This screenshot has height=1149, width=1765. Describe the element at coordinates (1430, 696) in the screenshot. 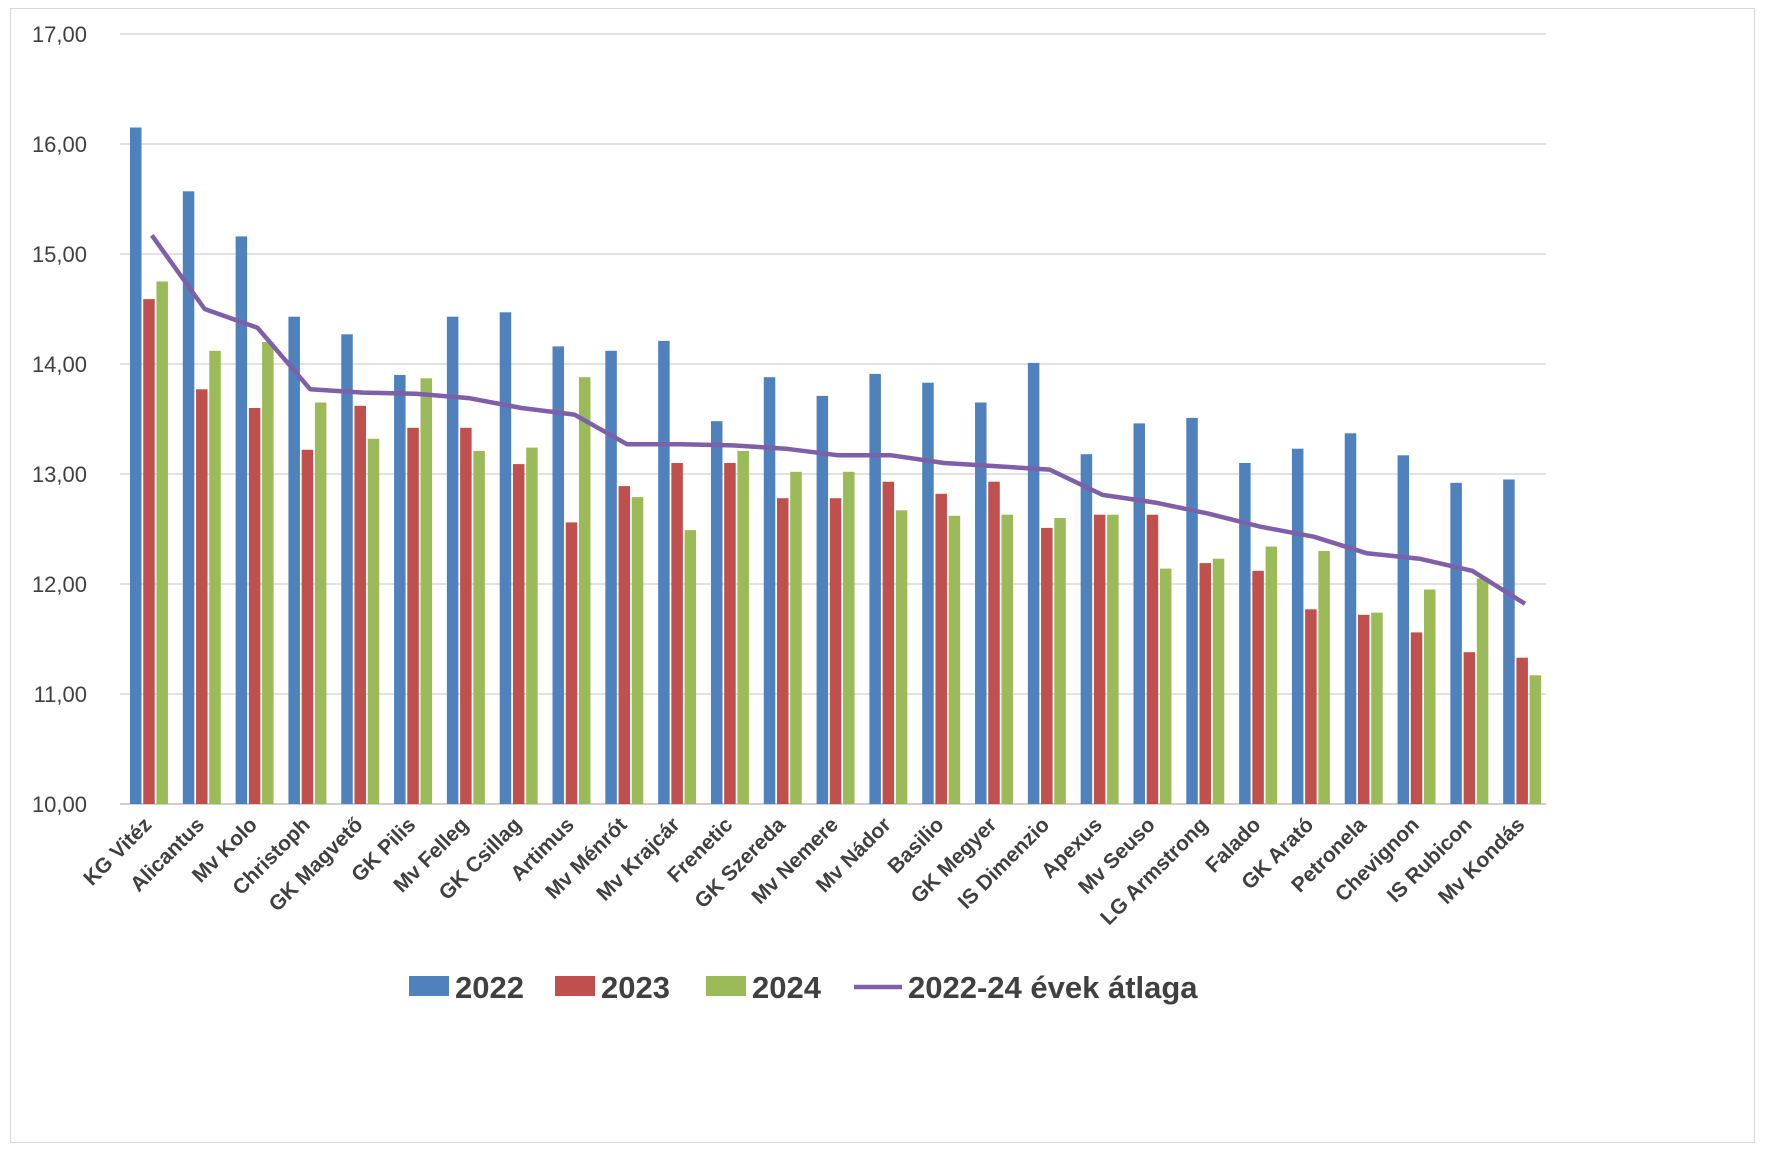

I see `bar-2024-Chevignon` at that location.